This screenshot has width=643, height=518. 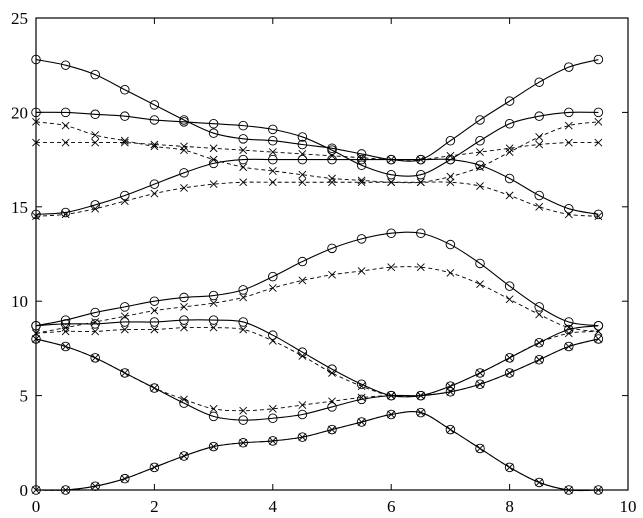 What do you see at coordinates (19, 301) in the screenshot?
I see `y-tick-label: 10` at bounding box center [19, 301].